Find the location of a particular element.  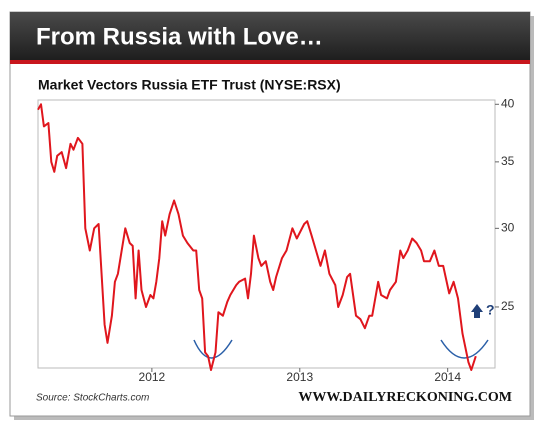

header-bar is located at coordinates (270, 36).